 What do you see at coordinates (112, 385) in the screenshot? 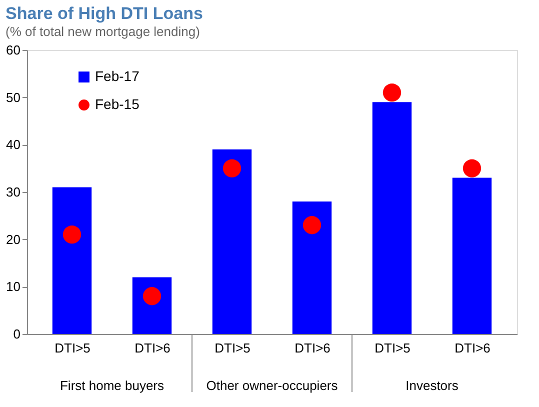
I see `text: First home buyers` at bounding box center [112, 385].